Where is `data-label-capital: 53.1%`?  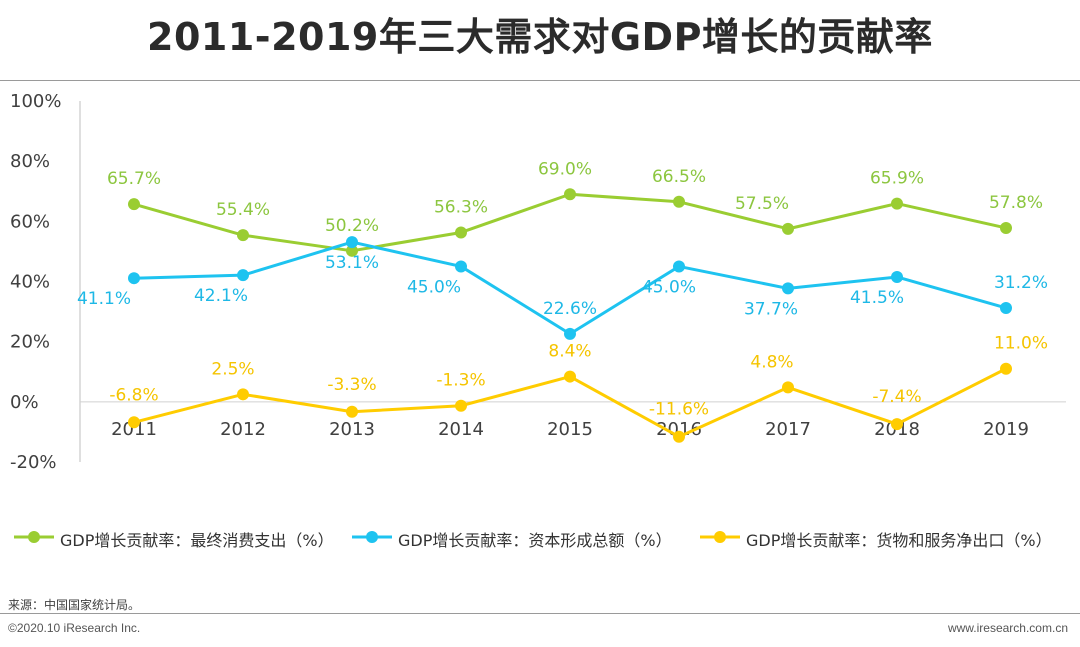 data-label-capital: 53.1% is located at coordinates (352, 263).